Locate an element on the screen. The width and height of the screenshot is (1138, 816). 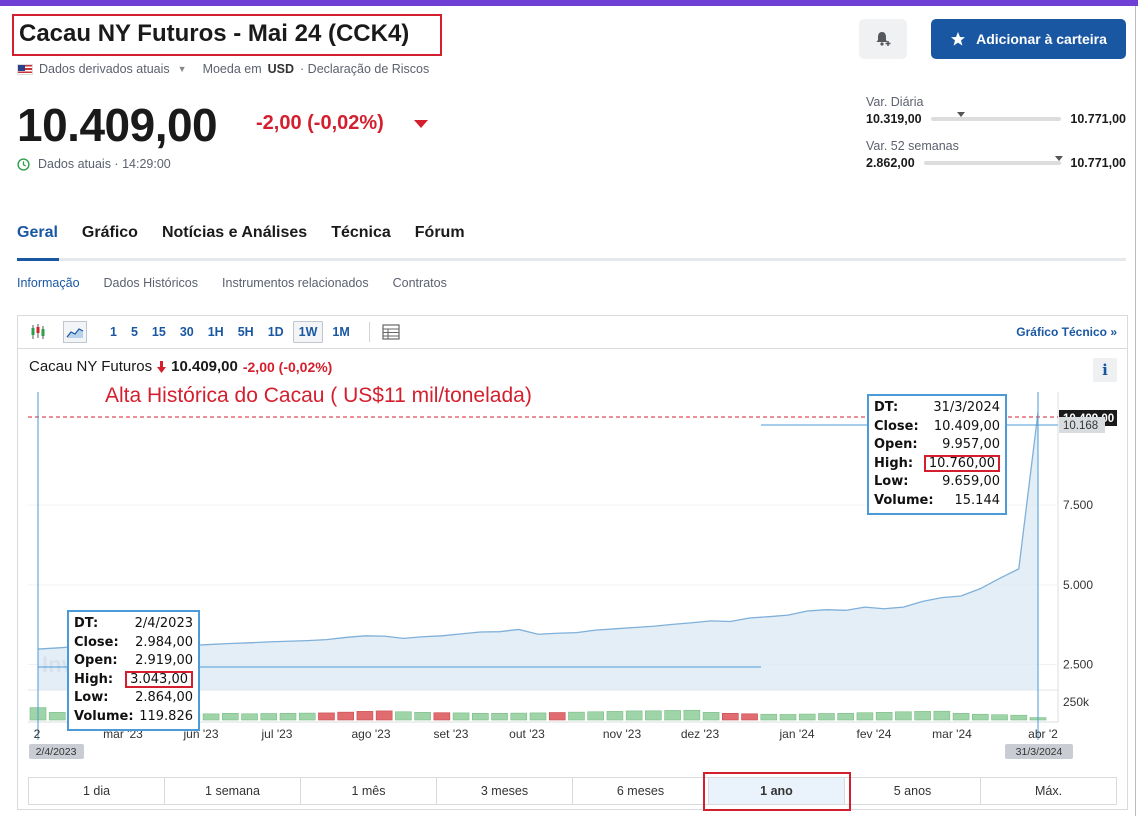
interval-5: 5 is located at coordinates (134, 332).